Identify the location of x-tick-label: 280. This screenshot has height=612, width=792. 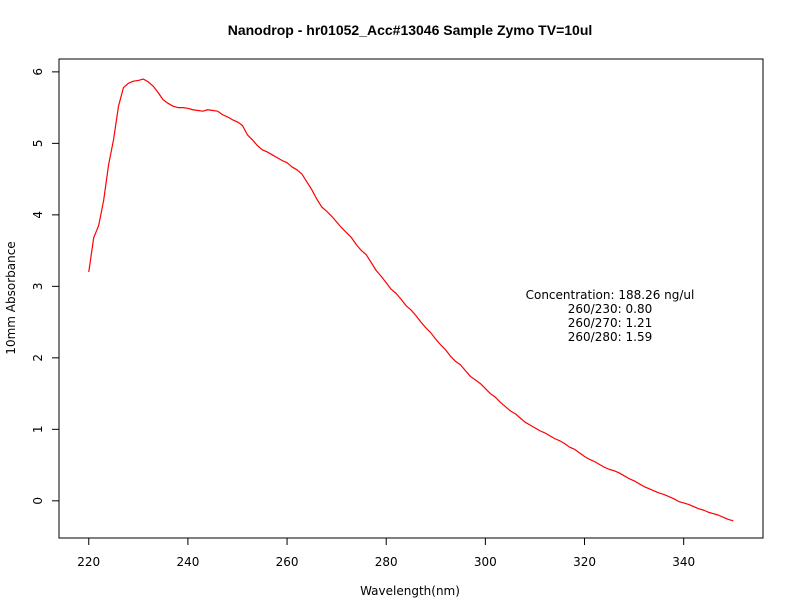
(386, 562).